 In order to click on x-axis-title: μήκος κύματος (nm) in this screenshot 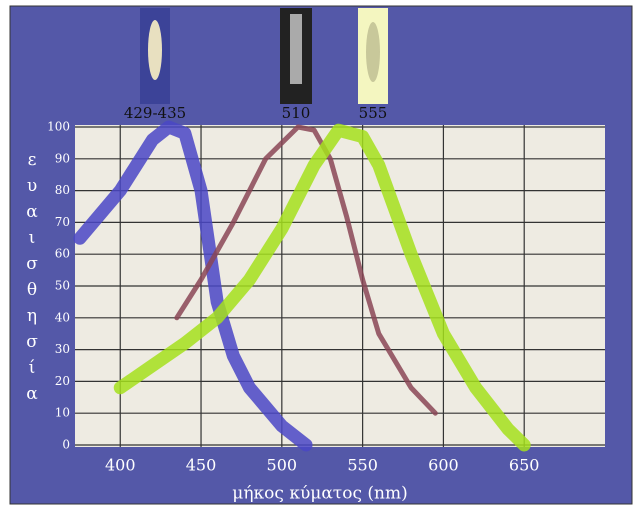, I will do `click(319, 494)`.